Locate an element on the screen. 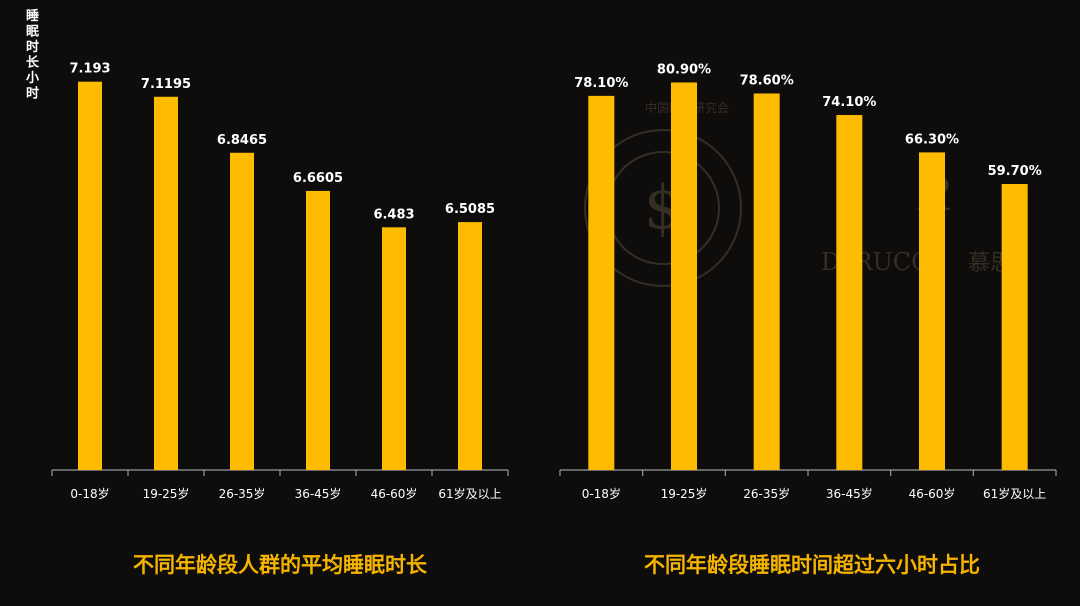  watermark: $ 中国睡眠研究会 R DeRUCCI 慕思 is located at coordinates (798, 193).